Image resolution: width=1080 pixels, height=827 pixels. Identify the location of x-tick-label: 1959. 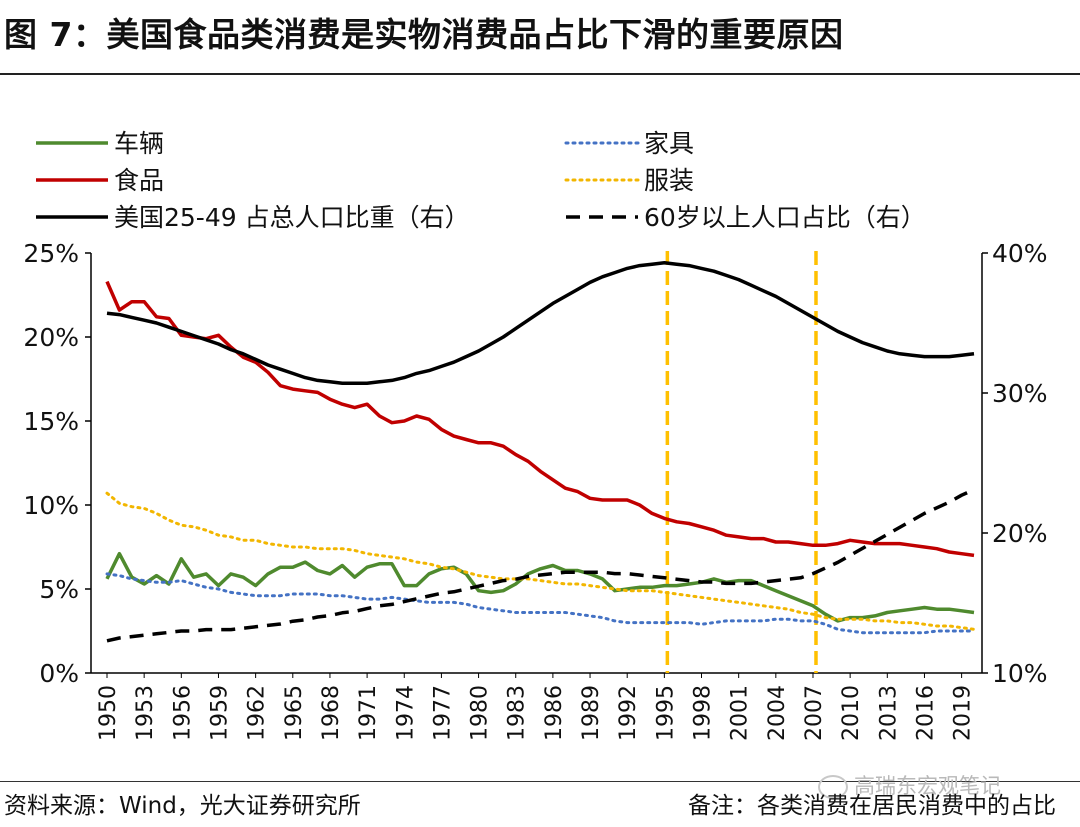
(219, 713).